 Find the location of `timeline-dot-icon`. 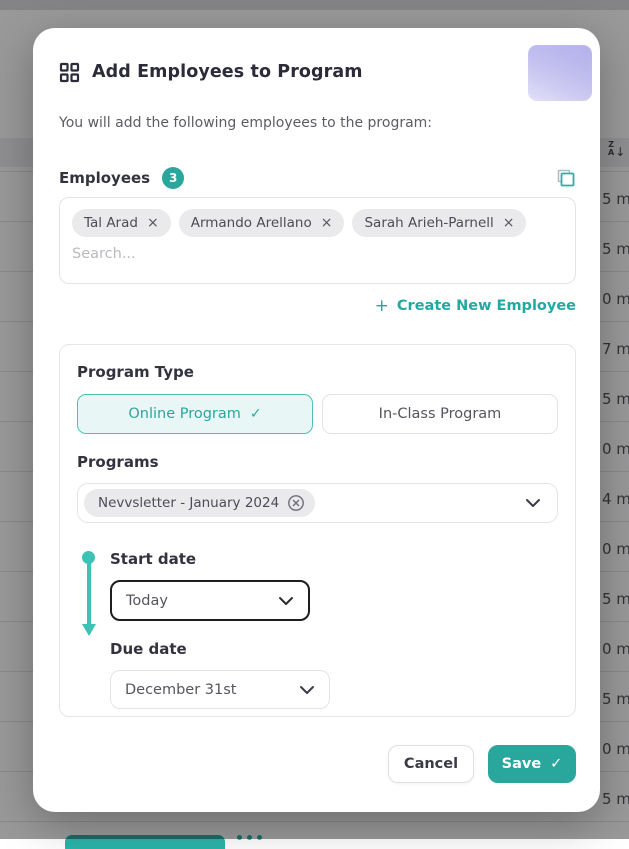

timeline-dot-icon is located at coordinates (88, 557).